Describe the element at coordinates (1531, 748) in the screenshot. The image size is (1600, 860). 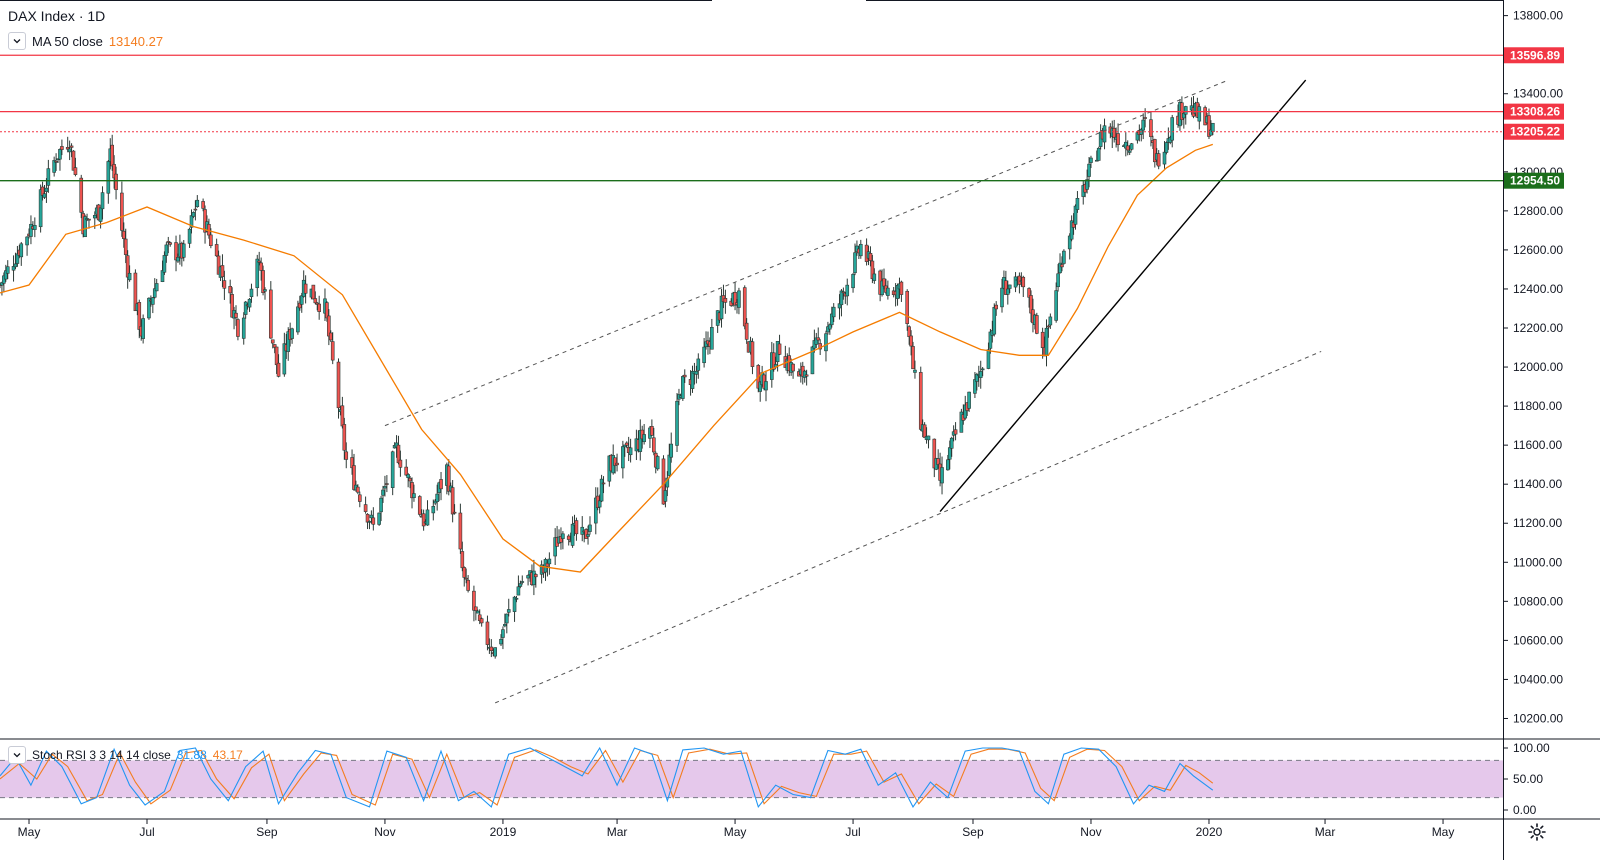
I see `stoch-tick-label: 100.00` at that location.